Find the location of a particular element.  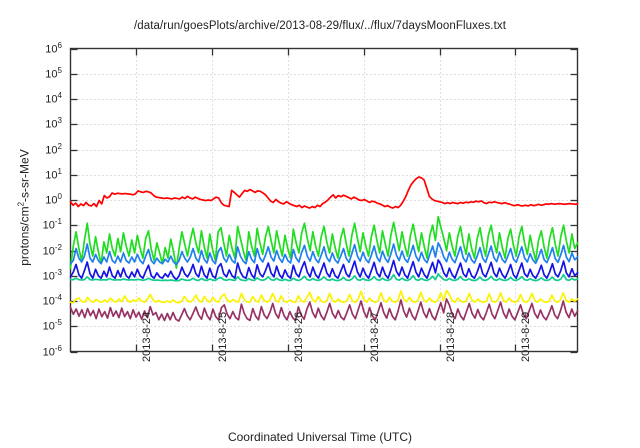

x-tick-label: 2013-8-27 is located at coordinates (374, 336).